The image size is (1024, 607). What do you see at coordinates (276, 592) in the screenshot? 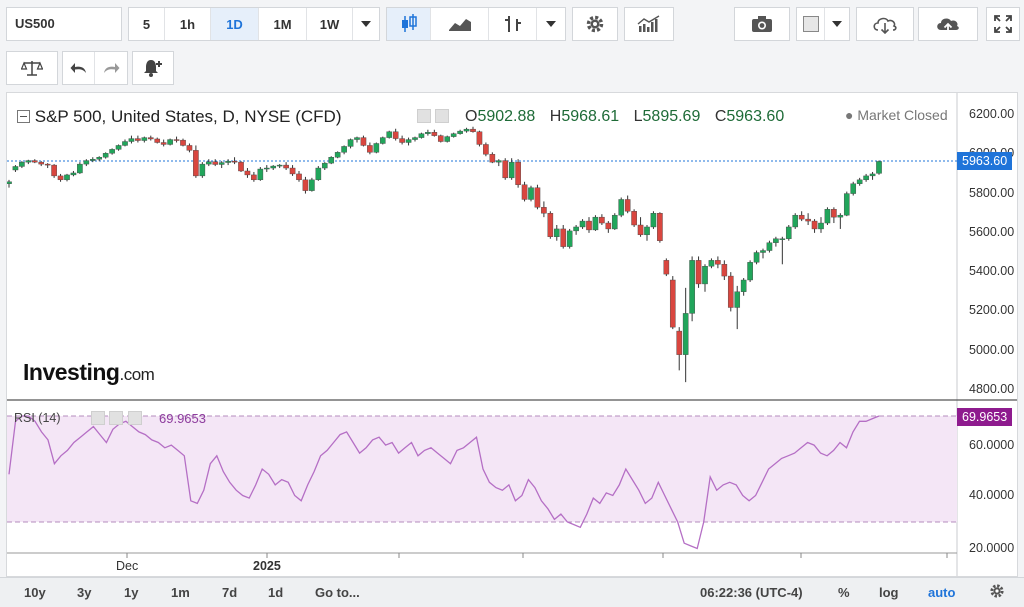
I see `range-1d-button: 1d` at bounding box center [276, 592].